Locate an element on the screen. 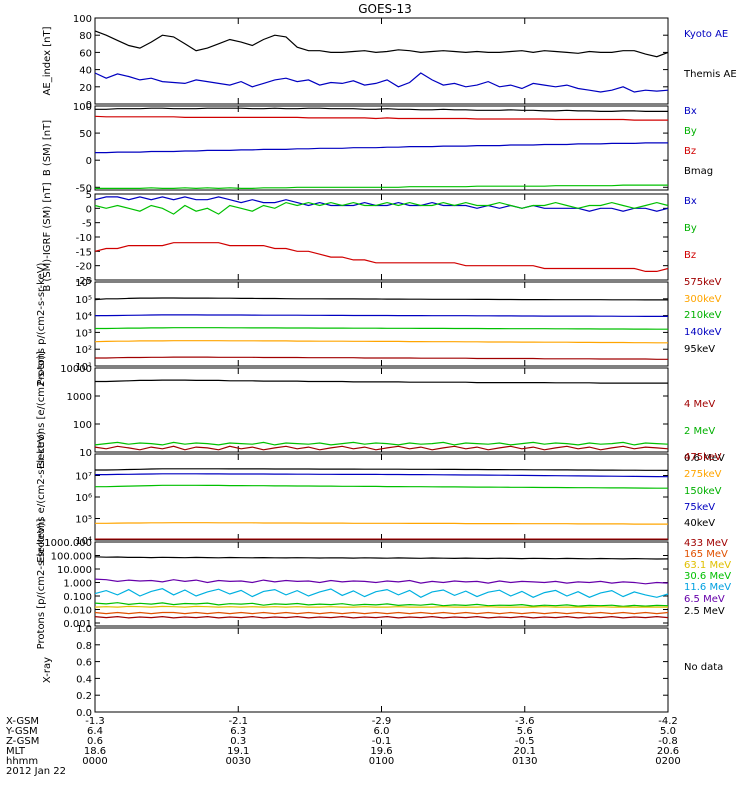  series-label: 95keV is located at coordinates (699, 349).